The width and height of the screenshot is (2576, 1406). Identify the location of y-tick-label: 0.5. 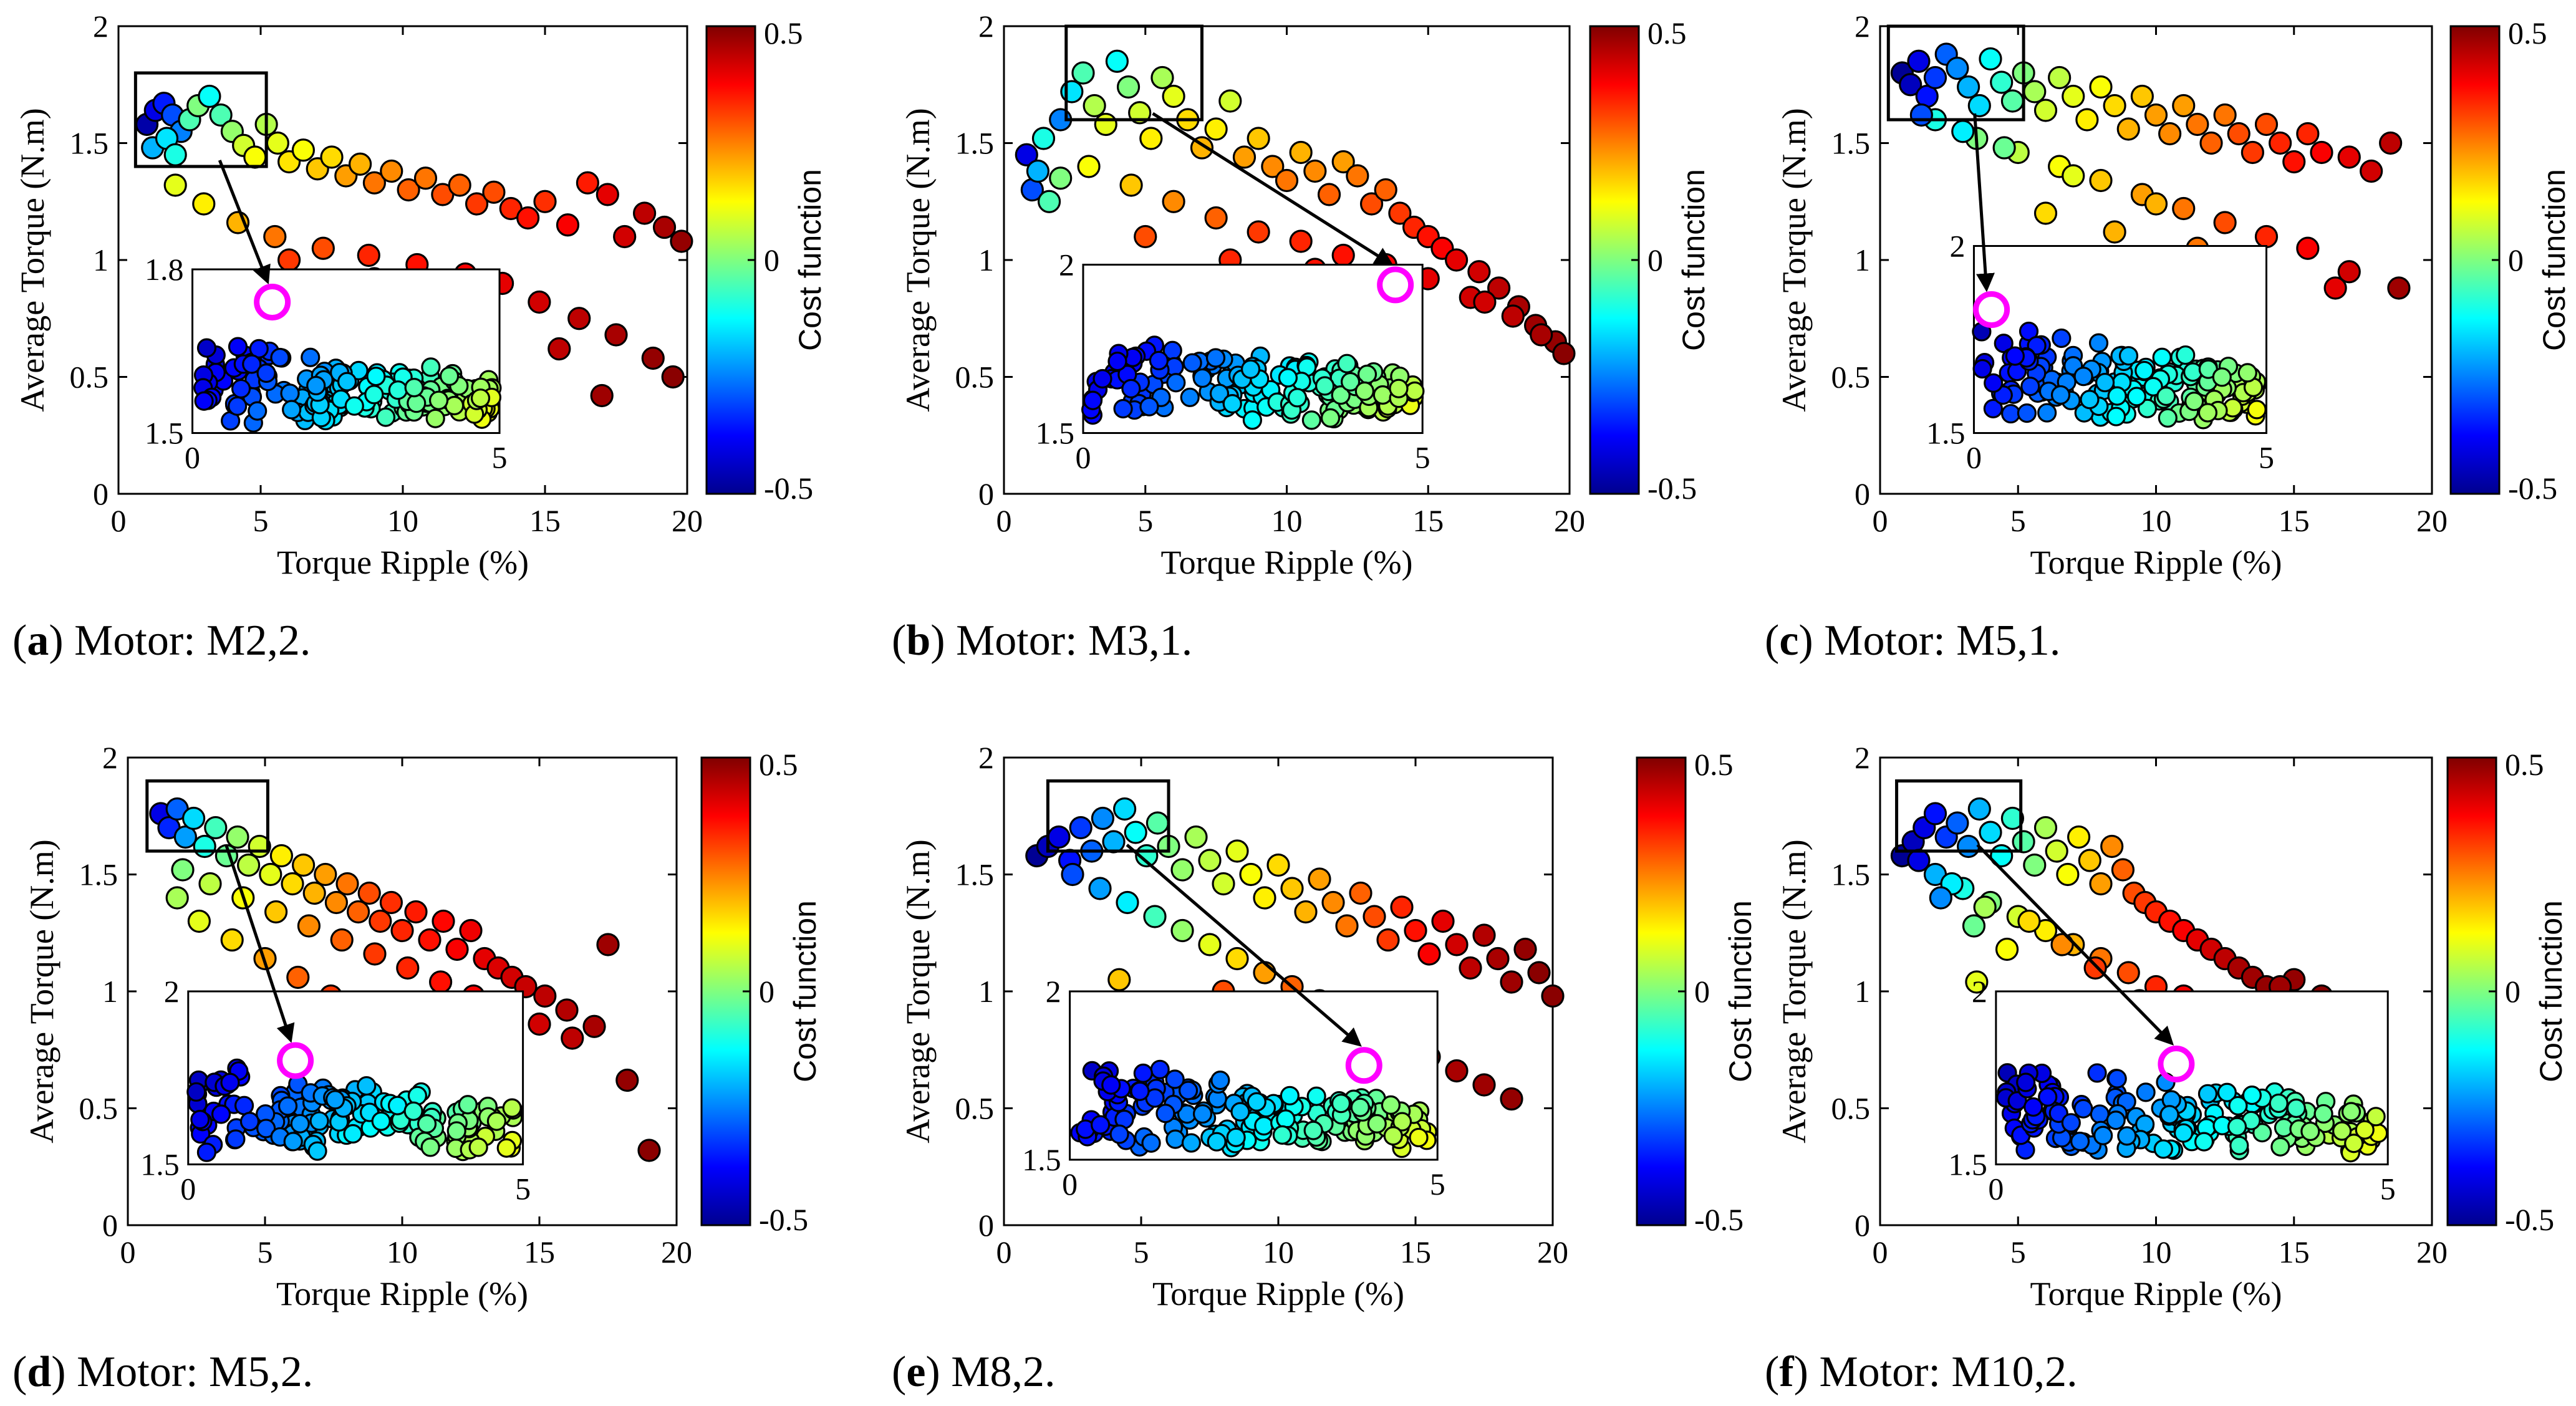
(1851, 1108).